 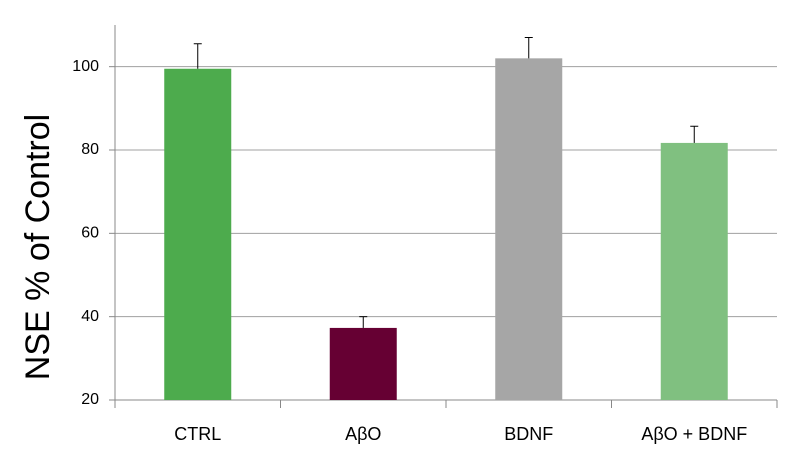 What do you see at coordinates (90, 233) in the screenshot?
I see `y-tick-label: 60` at bounding box center [90, 233].